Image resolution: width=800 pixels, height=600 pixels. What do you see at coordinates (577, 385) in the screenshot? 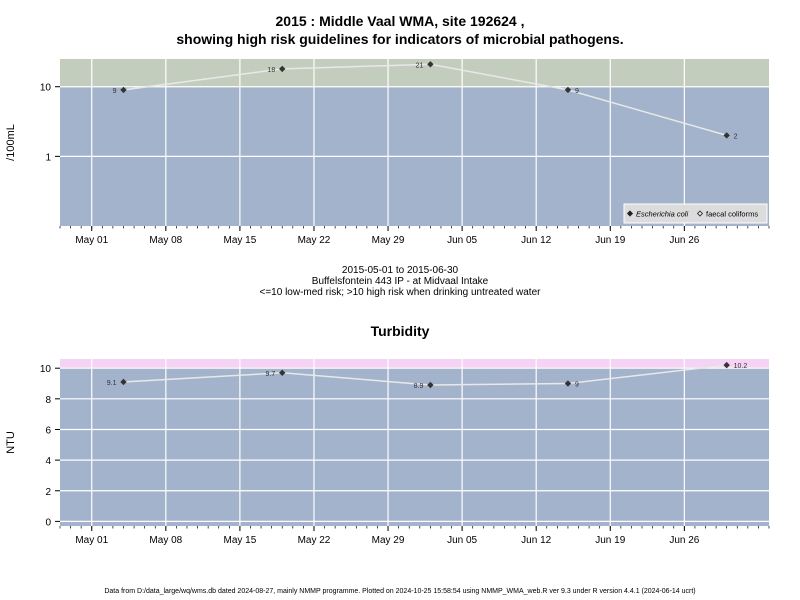
I see `panel1-point-label-3: 9` at bounding box center [577, 385].